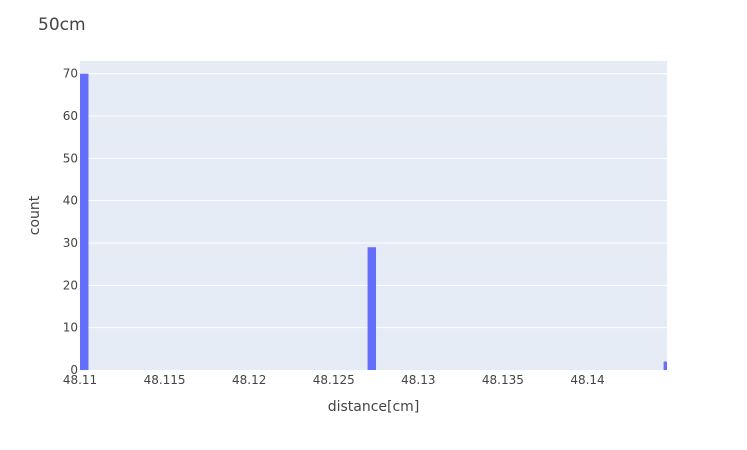  Describe the element at coordinates (70, 158) in the screenshot. I see `y-tick-label: 50` at that location.